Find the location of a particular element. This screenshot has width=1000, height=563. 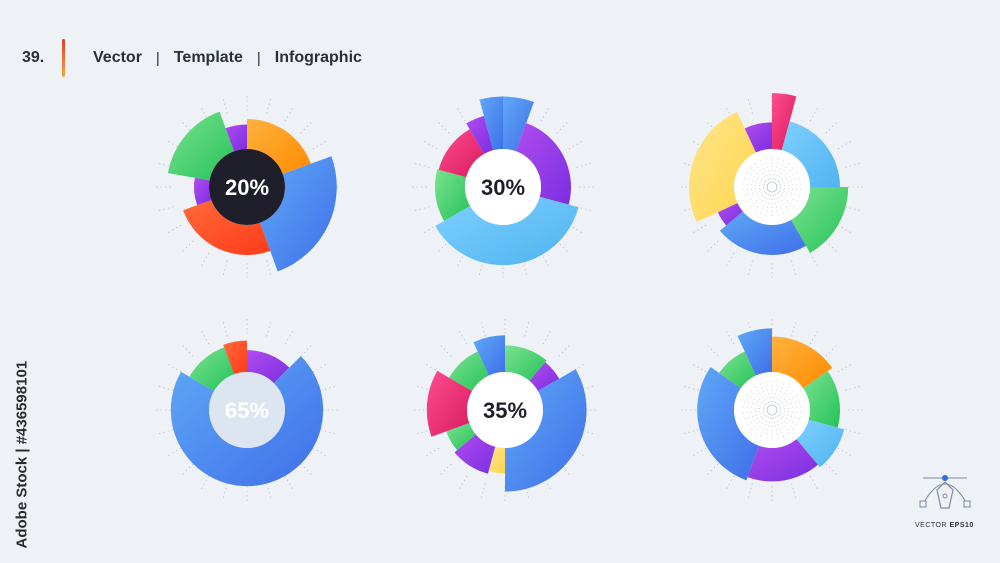

page-number: 39. is located at coordinates (33, 57).